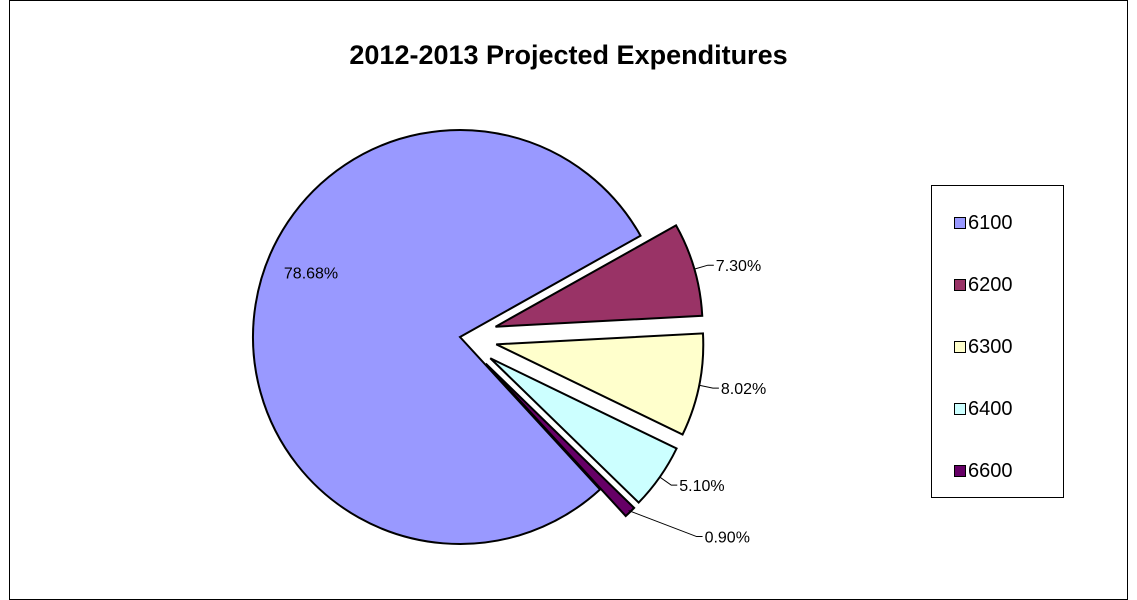 This screenshot has height=600, width=1137. Describe the element at coordinates (568, 55) in the screenshot. I see `chart-title: 2012-2013 Projected Expenditures` at that location.